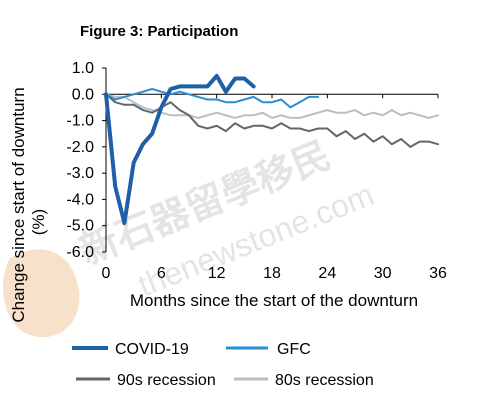 This screenshot has height=403, width=482. I want to click on y-tick-label: -4.0, so click(80, 199).